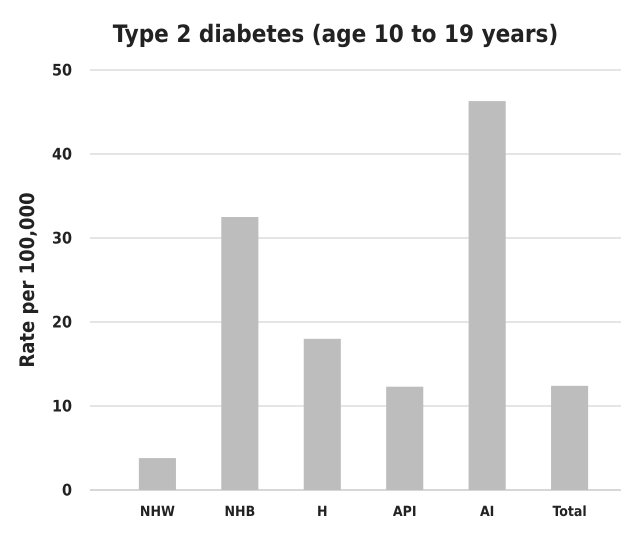  I want to click on chart-title: Type 2 diabetes (age 10 to 19 years), so click(335, 34).